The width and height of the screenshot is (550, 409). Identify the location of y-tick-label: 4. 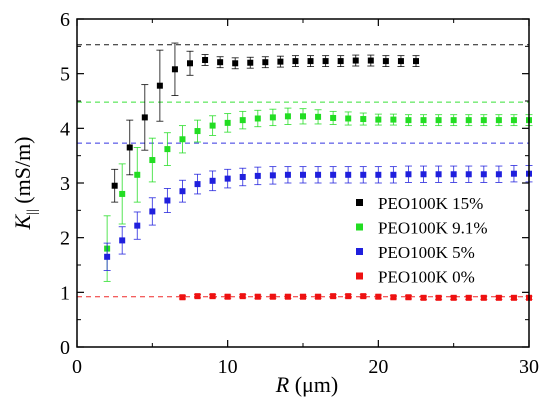
(65, 129).